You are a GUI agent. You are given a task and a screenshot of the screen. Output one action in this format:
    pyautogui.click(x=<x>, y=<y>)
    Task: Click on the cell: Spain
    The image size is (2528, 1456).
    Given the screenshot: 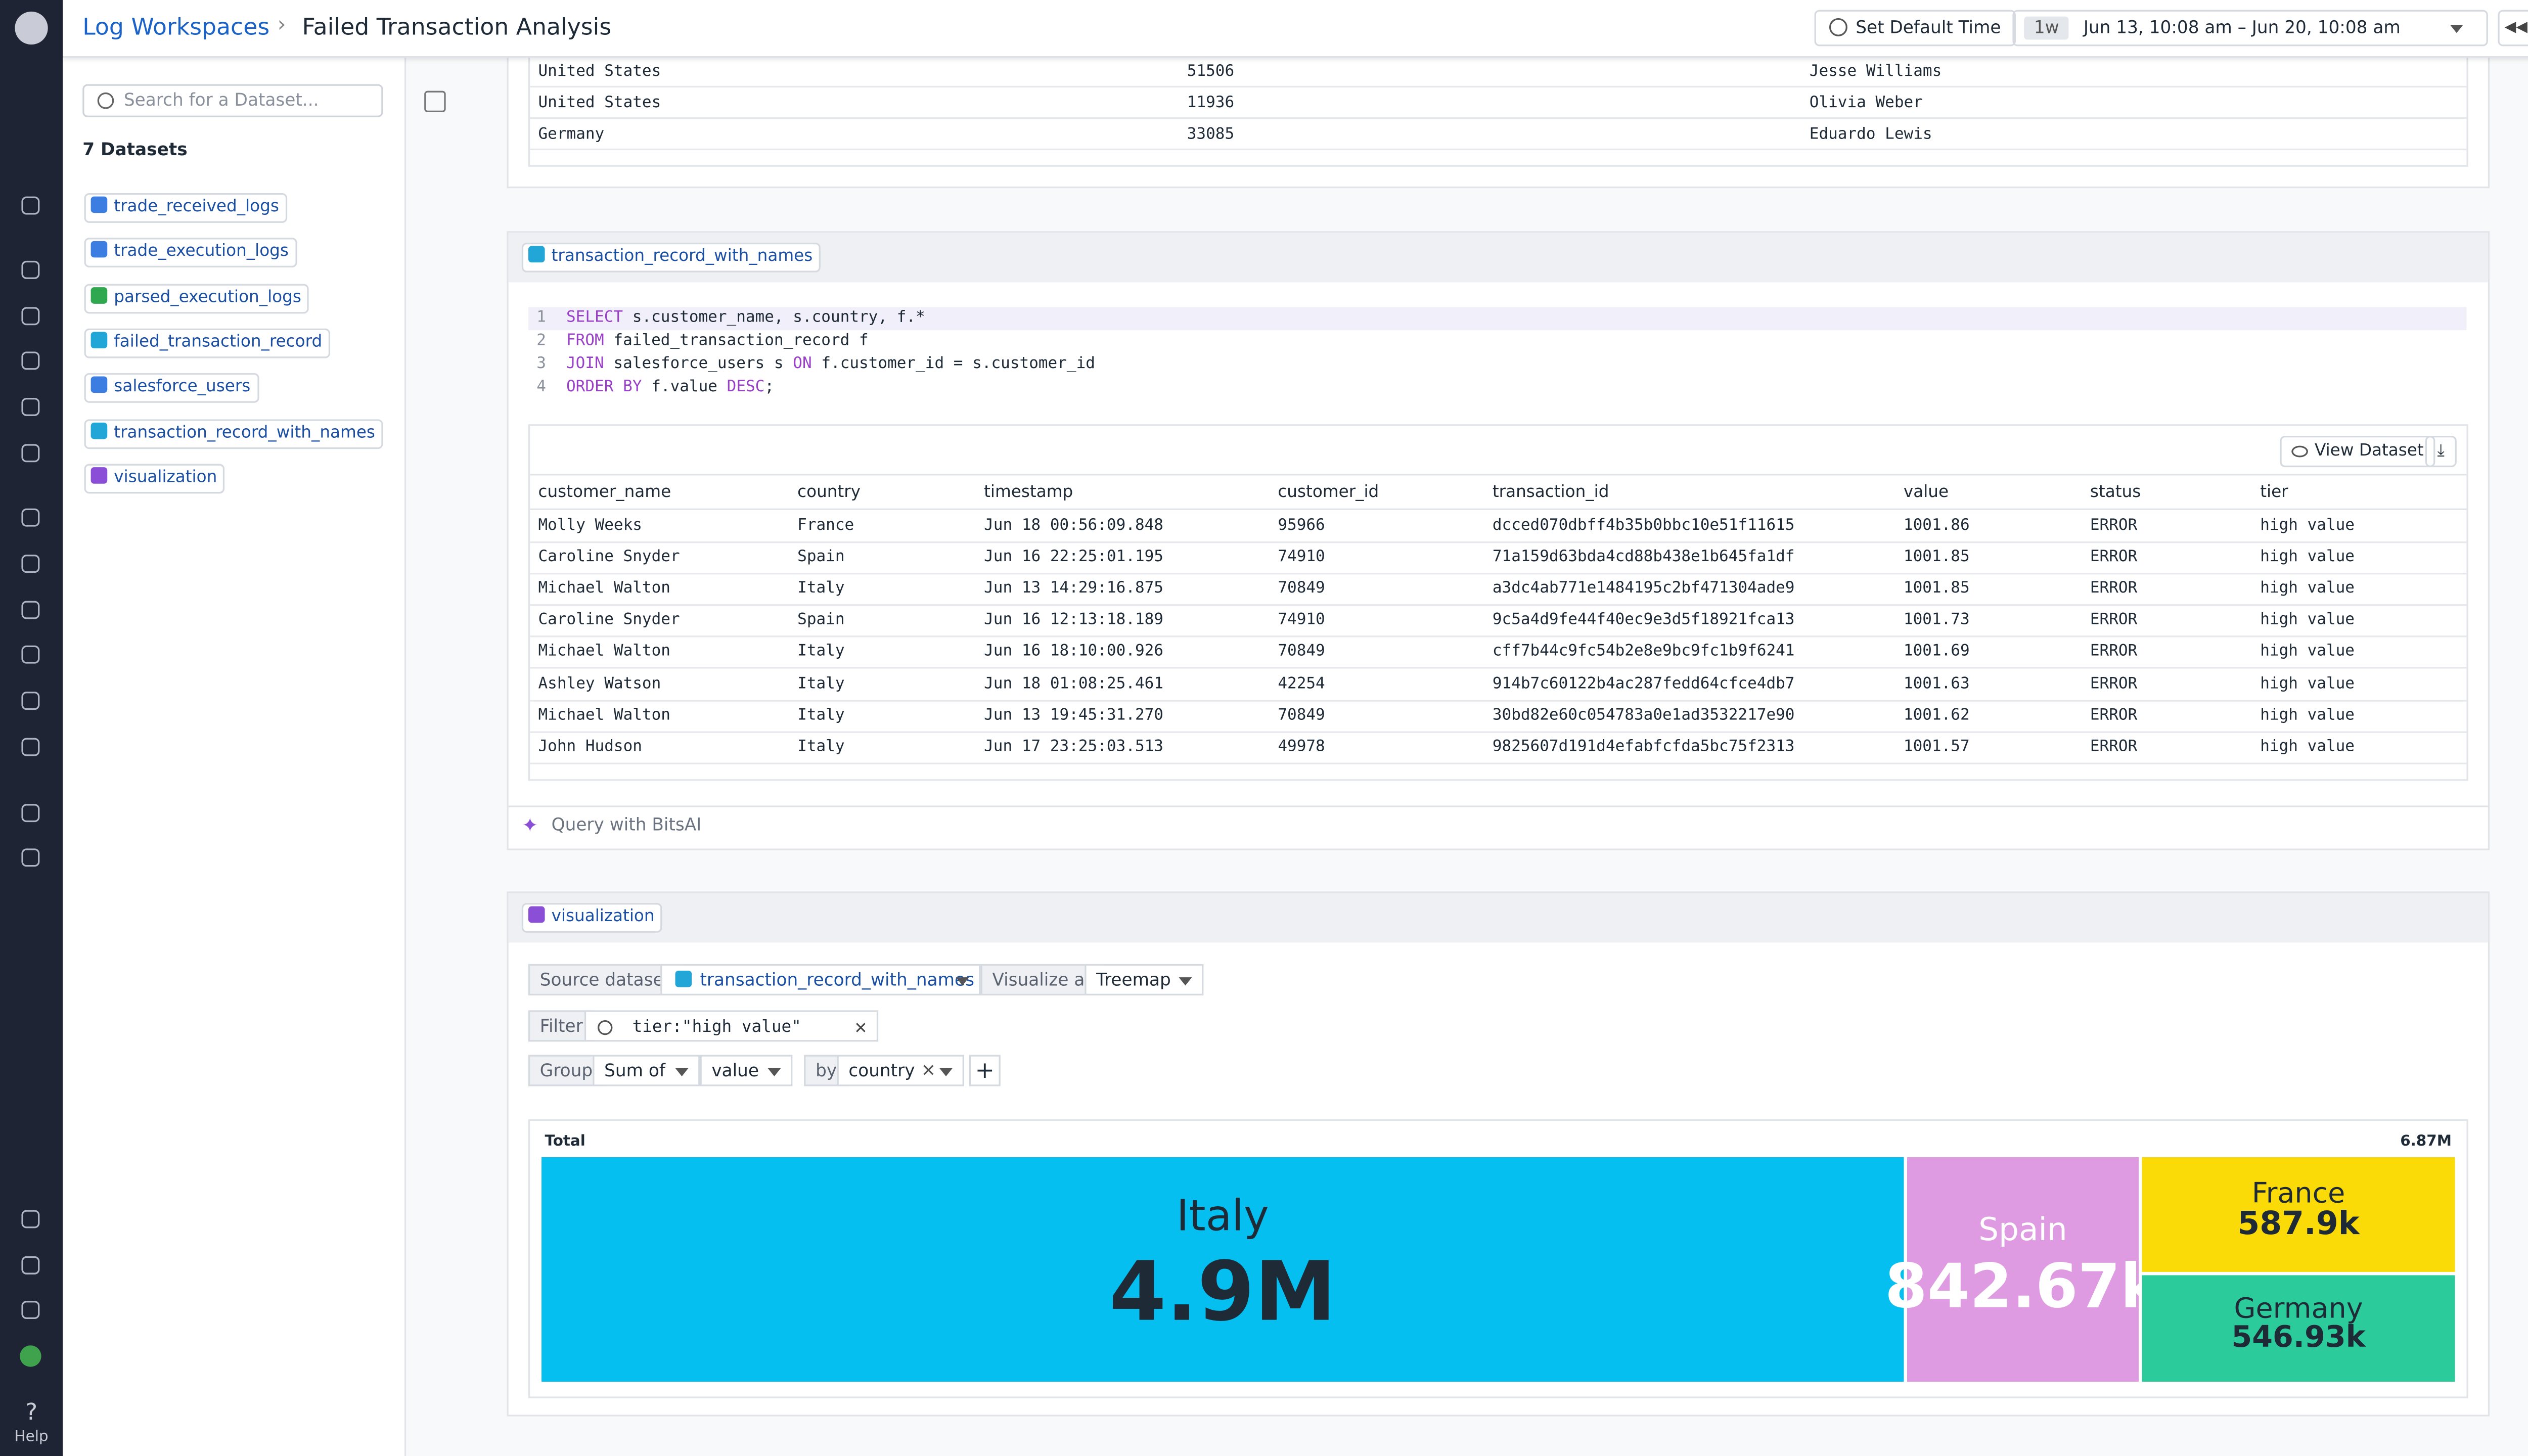 What is the action you would take?
    pyautogui.click(x=821, y=620)
    